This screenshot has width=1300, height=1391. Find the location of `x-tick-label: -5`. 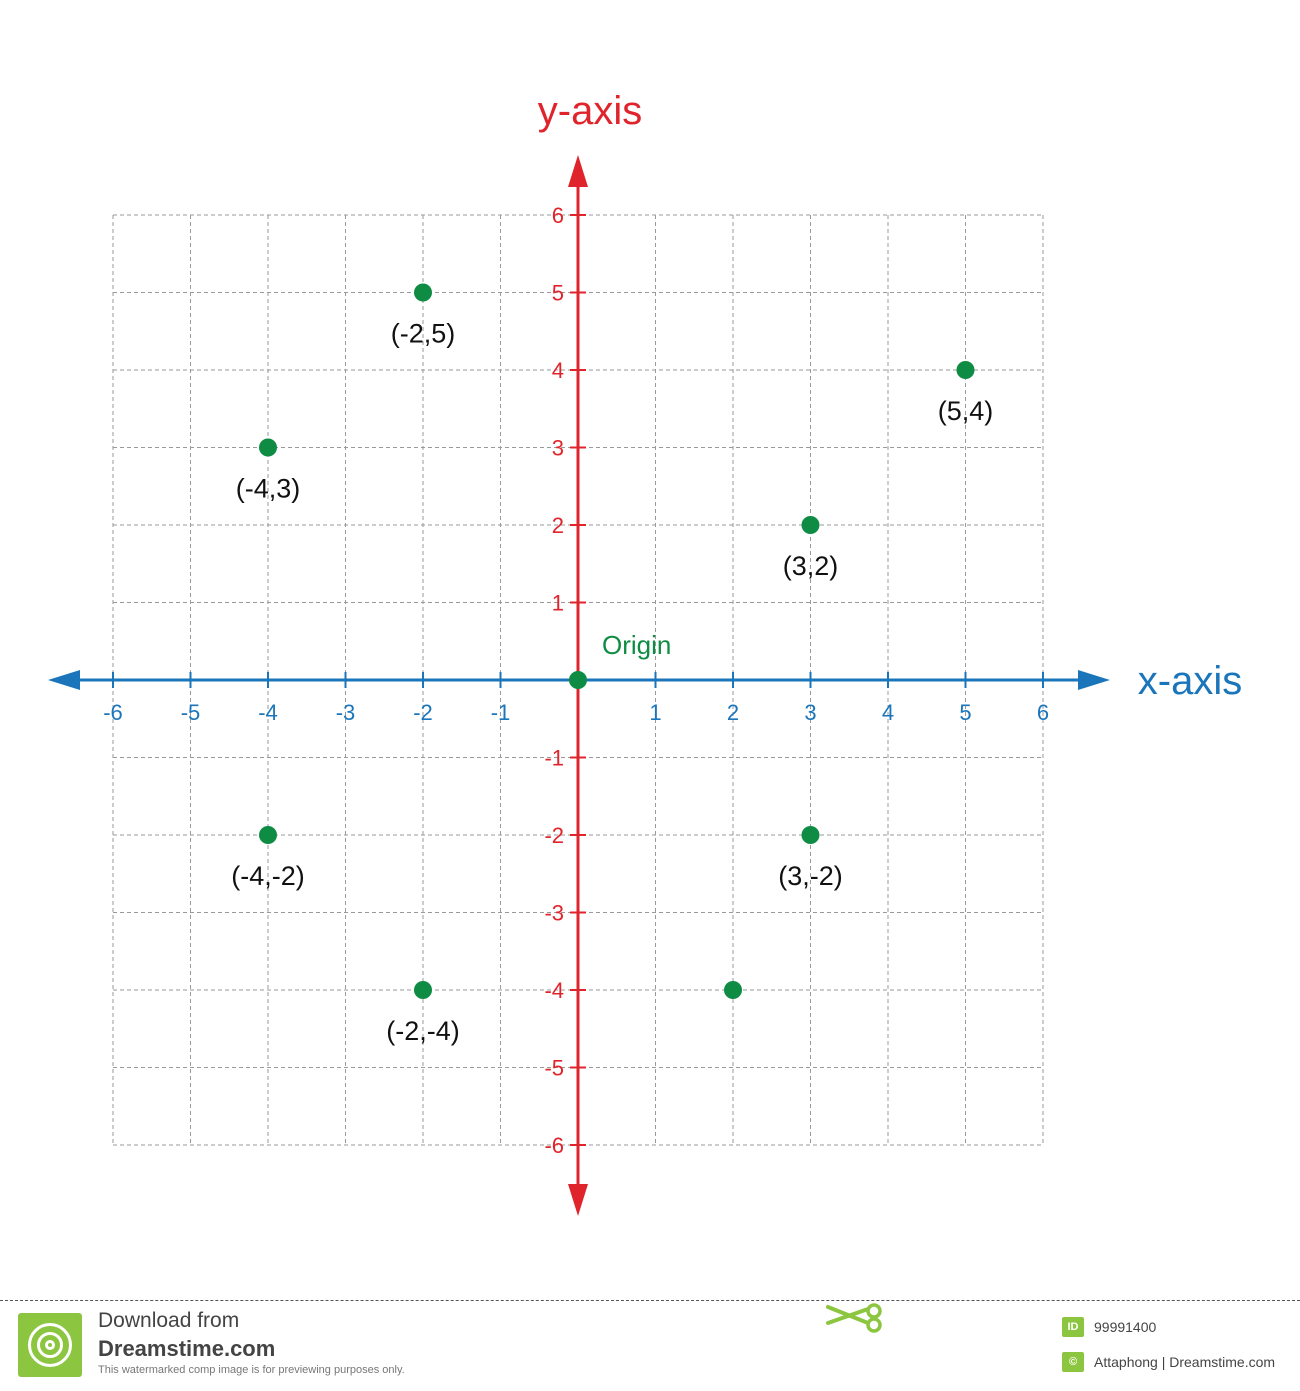

x-tick-label: -5 is located at coordinates (191, 712).